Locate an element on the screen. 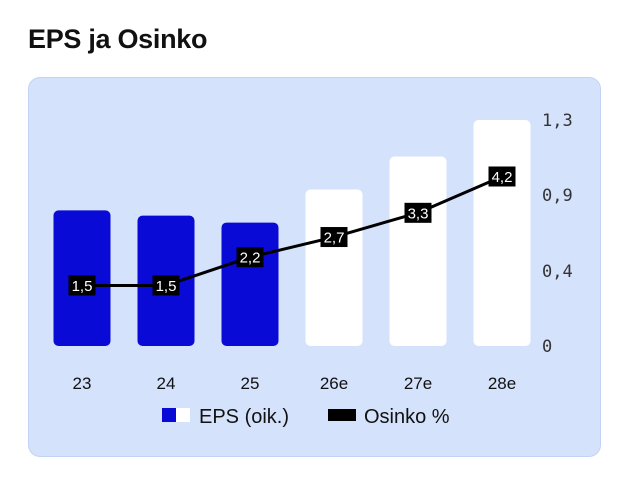  chart-title: EPS ja Osinko is located at coordinates (118, 39).